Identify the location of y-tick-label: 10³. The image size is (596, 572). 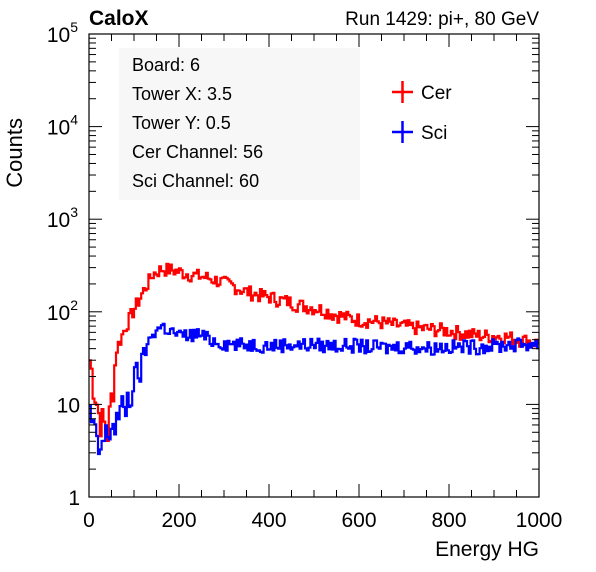
(62, 218).